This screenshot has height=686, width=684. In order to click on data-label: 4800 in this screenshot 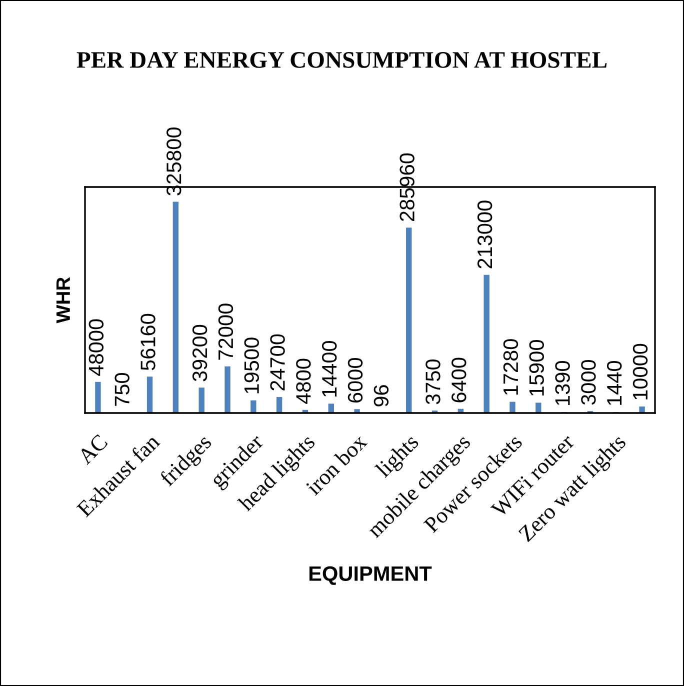, I will do `click(303, 381)`.